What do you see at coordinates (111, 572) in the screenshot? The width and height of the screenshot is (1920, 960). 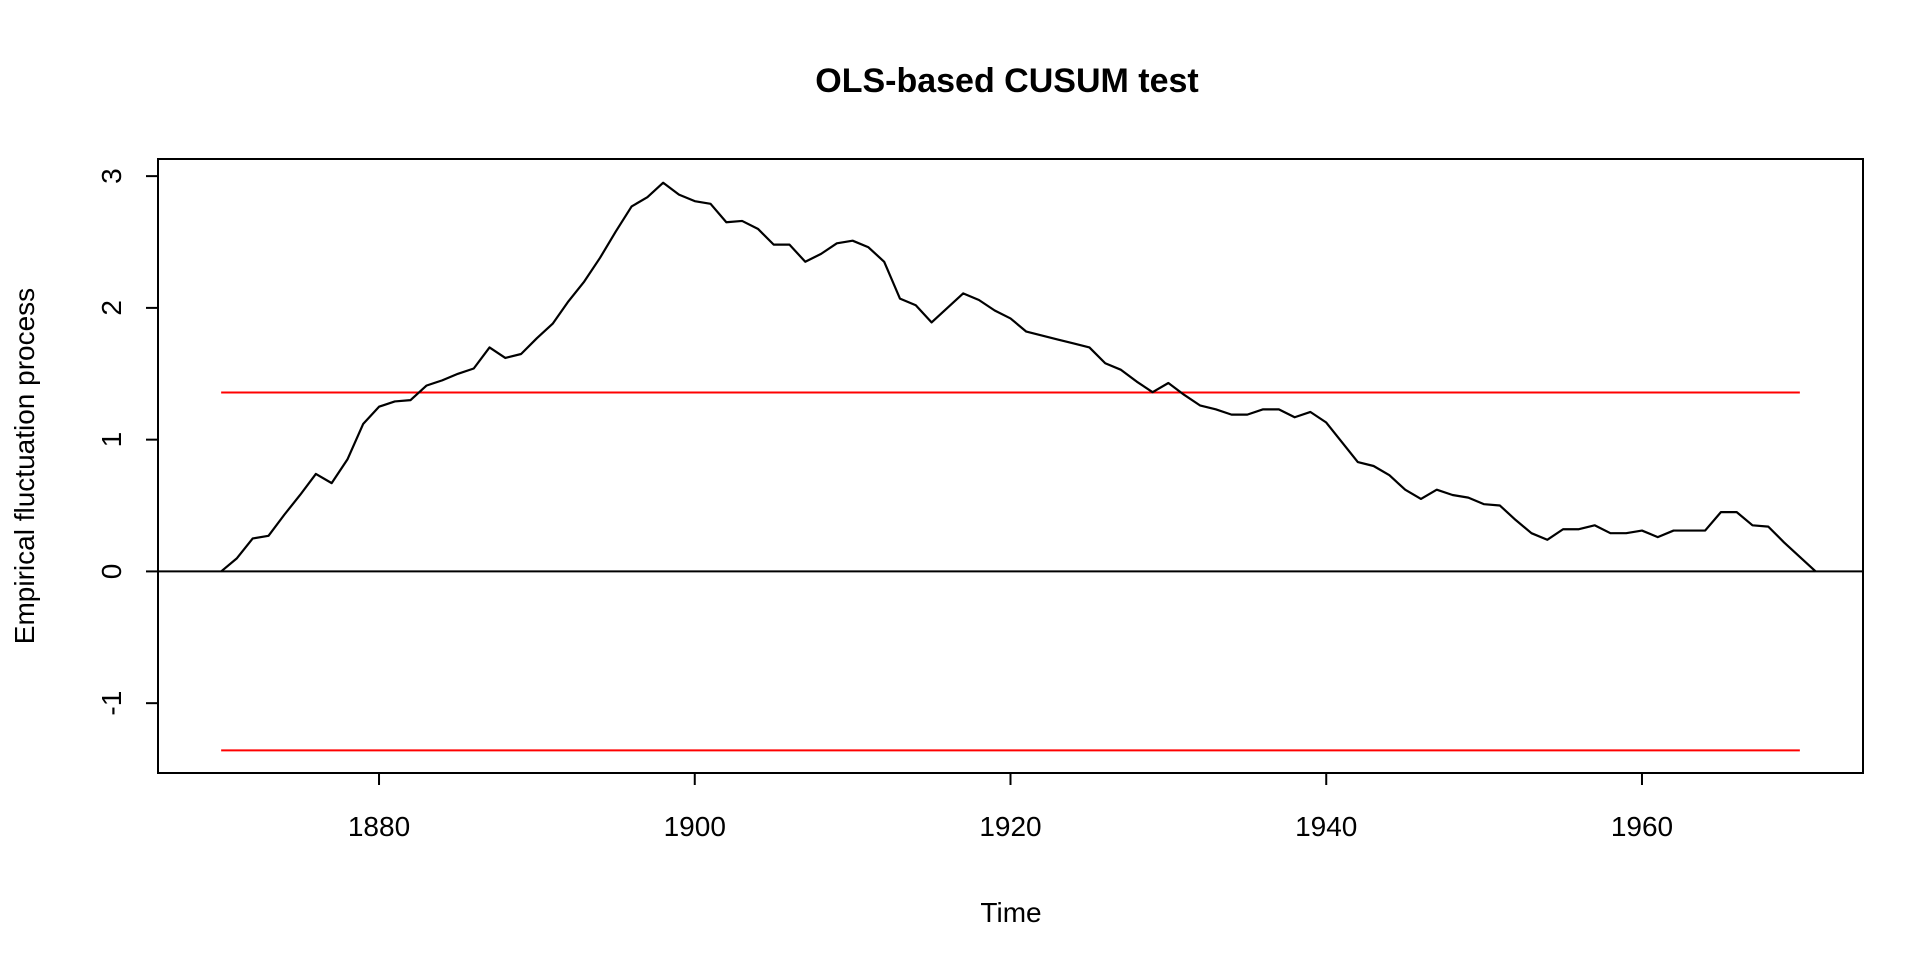 I see `y-tick-label: 0` at bounding box center [111, 572].